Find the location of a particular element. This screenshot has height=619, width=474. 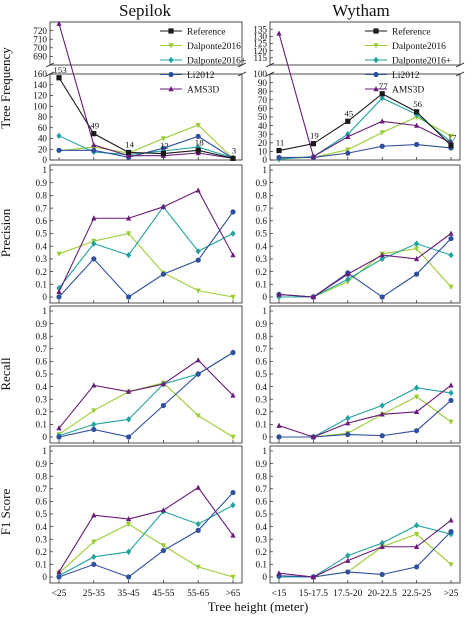

sepilok-recall-y-tick-3-label: 0.3 is located at coordinates (42, 399).